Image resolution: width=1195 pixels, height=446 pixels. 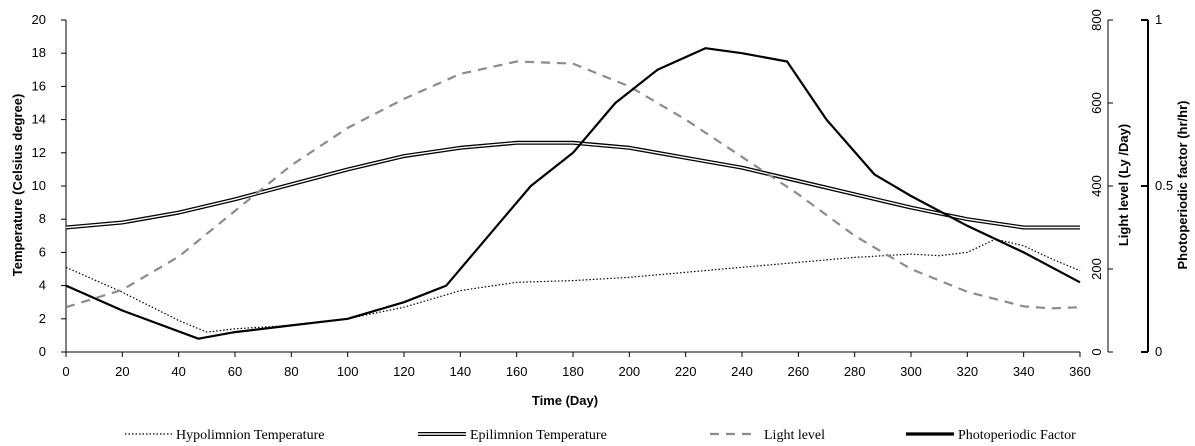 I want to click on x-tick-label: 20, so click(x=122, y=371).